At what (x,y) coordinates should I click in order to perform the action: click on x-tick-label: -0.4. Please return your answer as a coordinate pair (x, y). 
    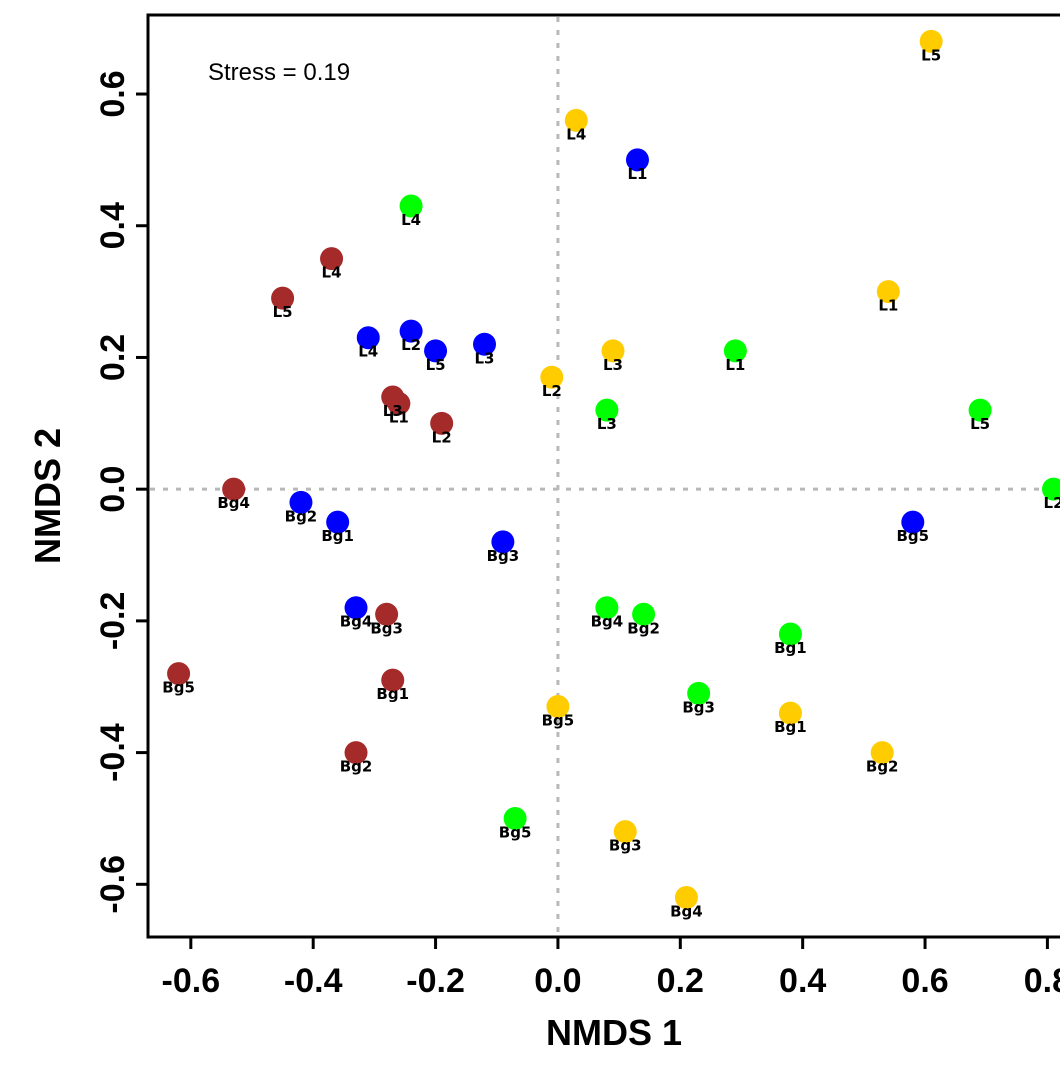
    Looking at the image, I should click on (313, 981).